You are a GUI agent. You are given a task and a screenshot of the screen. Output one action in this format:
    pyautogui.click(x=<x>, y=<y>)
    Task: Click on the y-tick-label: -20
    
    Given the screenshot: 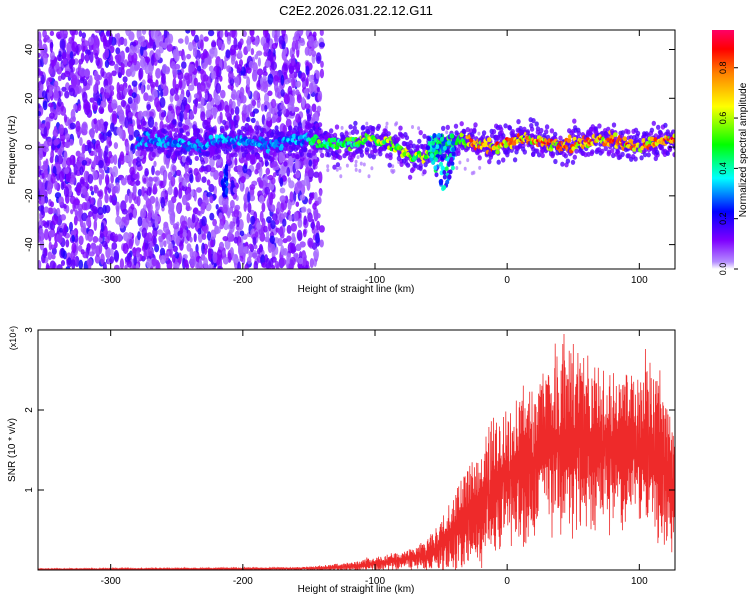 What is the action you would take?
    pyautogui.click(x=29, y=195)
    